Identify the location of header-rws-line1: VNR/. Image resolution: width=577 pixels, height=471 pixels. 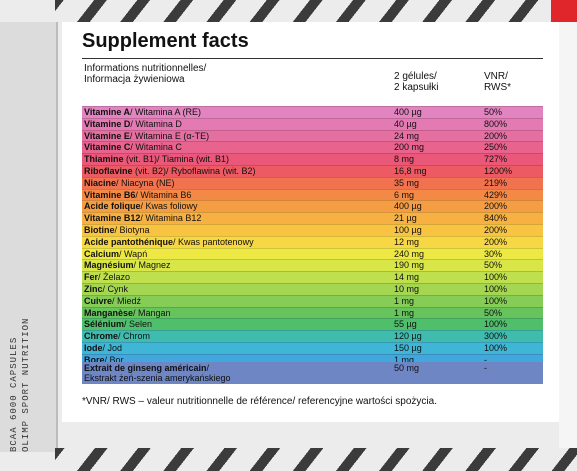
(496, 76).